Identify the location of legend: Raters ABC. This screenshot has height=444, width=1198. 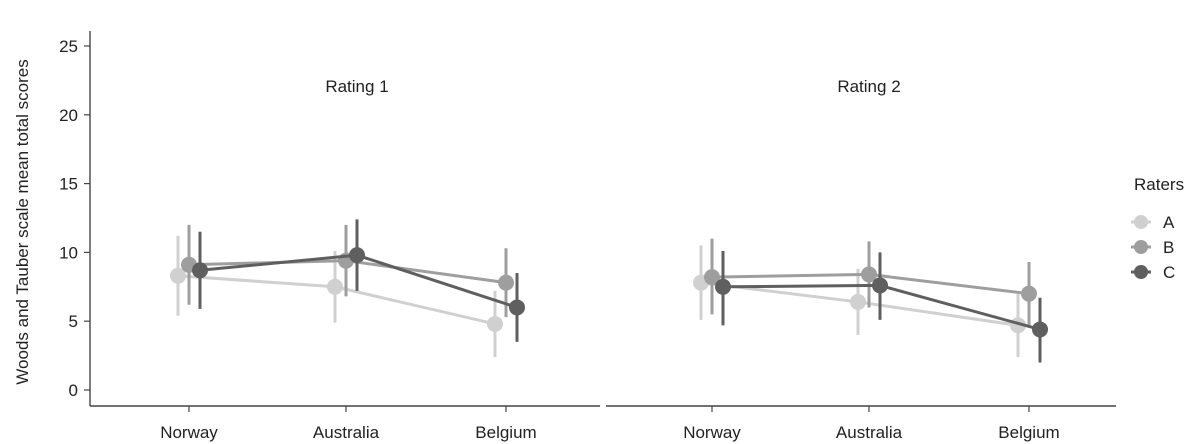
(1157, 228).